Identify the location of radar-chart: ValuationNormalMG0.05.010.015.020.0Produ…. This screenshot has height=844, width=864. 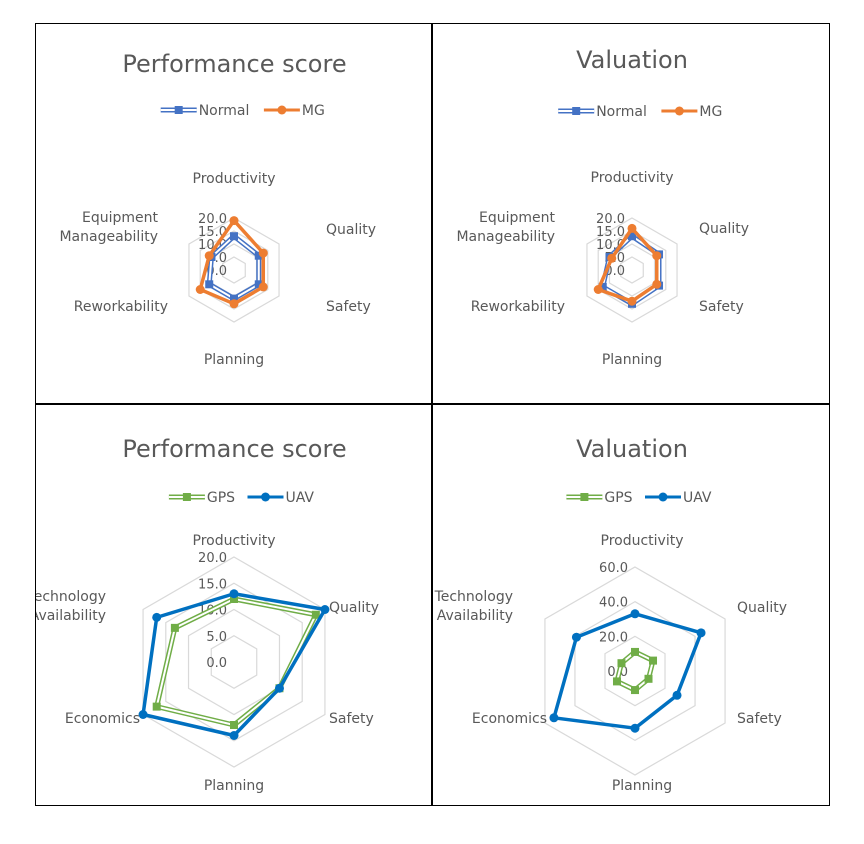
(602, 207).